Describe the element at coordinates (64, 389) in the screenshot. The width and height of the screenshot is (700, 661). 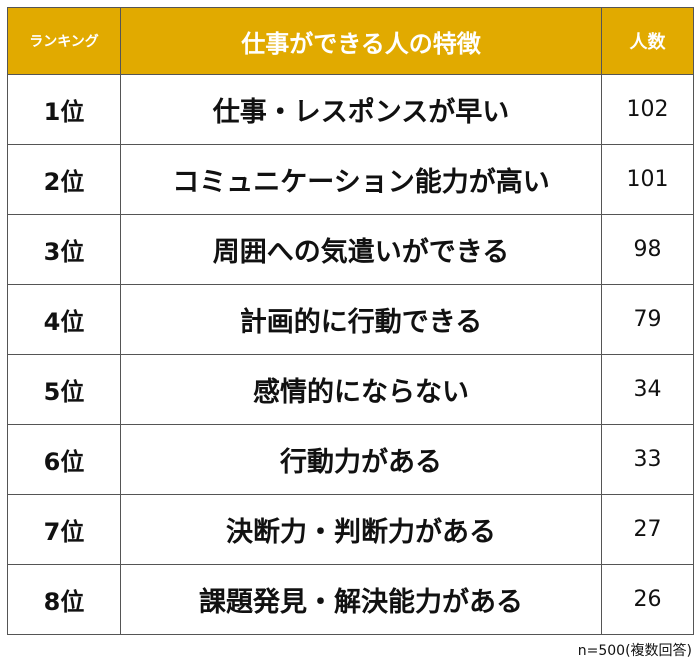
I see `rank-cell: 5位` at that location.